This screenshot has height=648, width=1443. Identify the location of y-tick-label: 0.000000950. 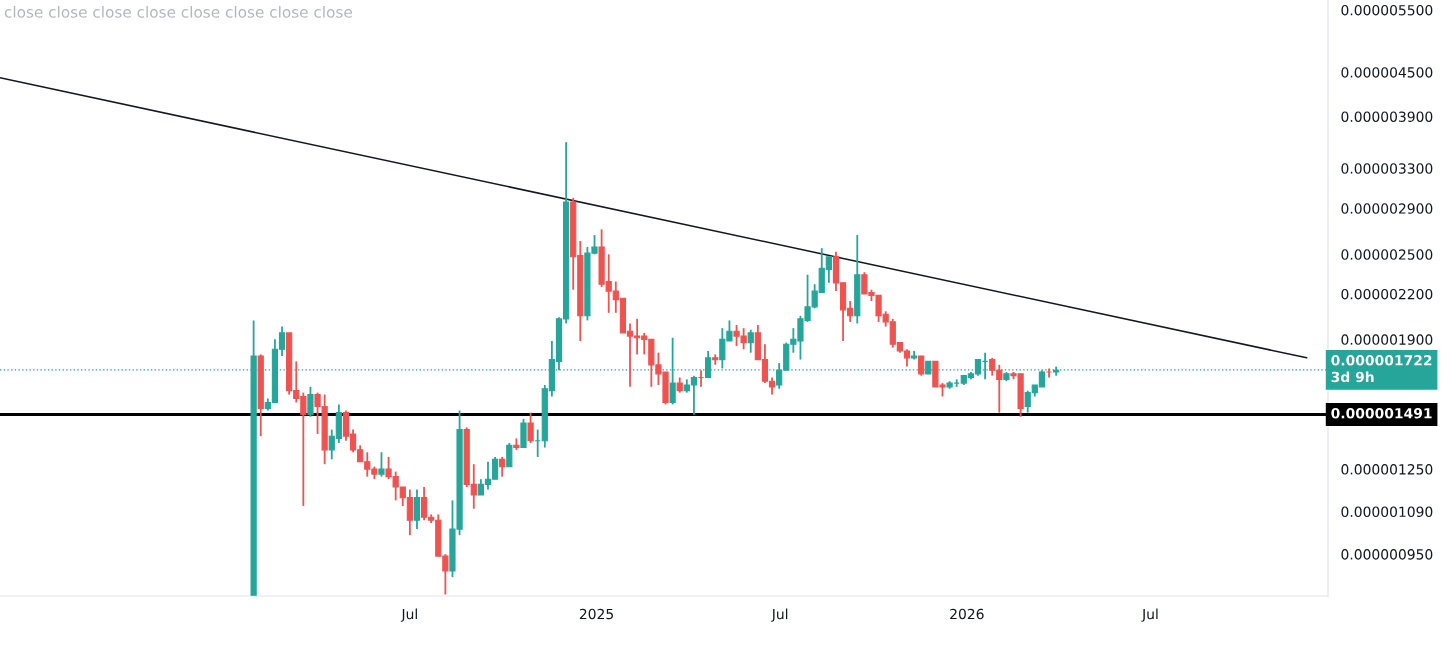
(1387, 554).